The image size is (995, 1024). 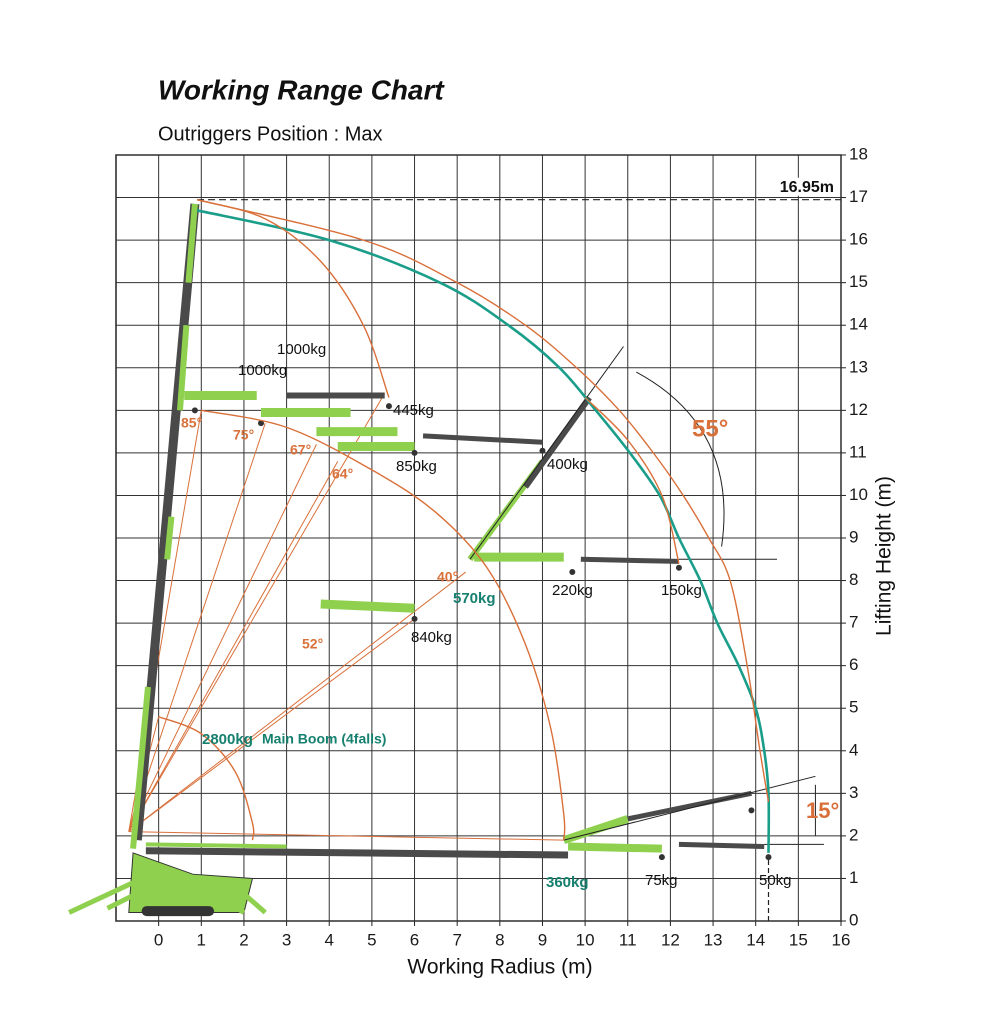 I want to click on annotation: 220kg, so click(x=572, y=590).